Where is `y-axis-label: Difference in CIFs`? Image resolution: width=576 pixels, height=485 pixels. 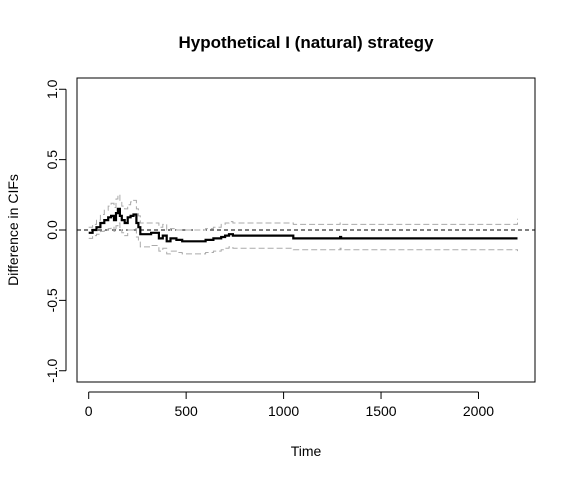
y-axis-label: Difference in CIFs is located at coordinates (13, 230).